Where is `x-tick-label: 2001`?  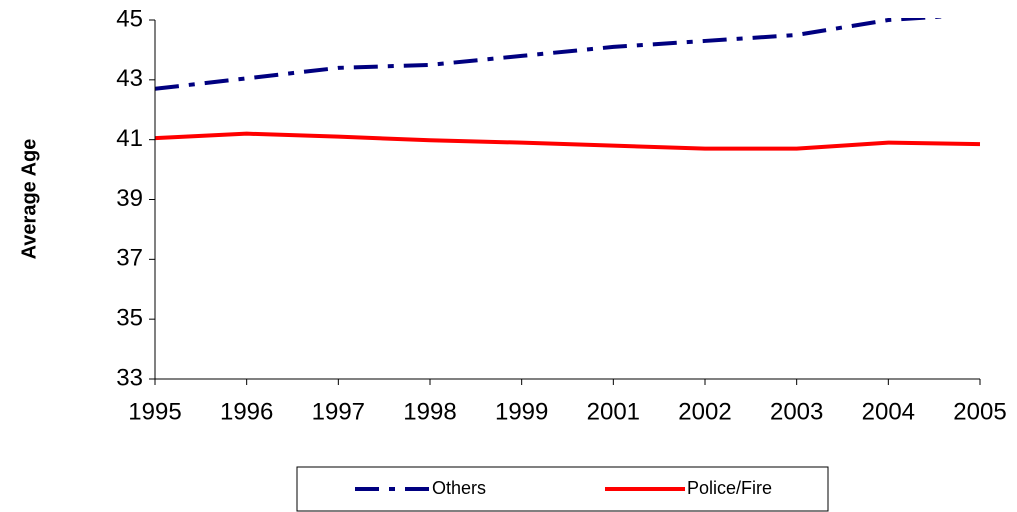 x-tick-label: 2001 is located at coordinates (613, 411).